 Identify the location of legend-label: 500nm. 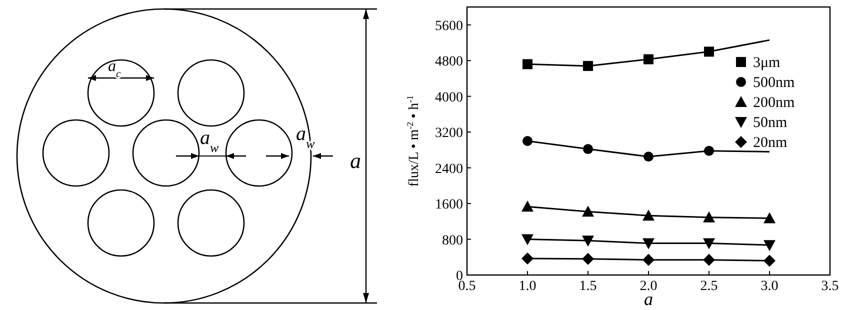
(774, 83).